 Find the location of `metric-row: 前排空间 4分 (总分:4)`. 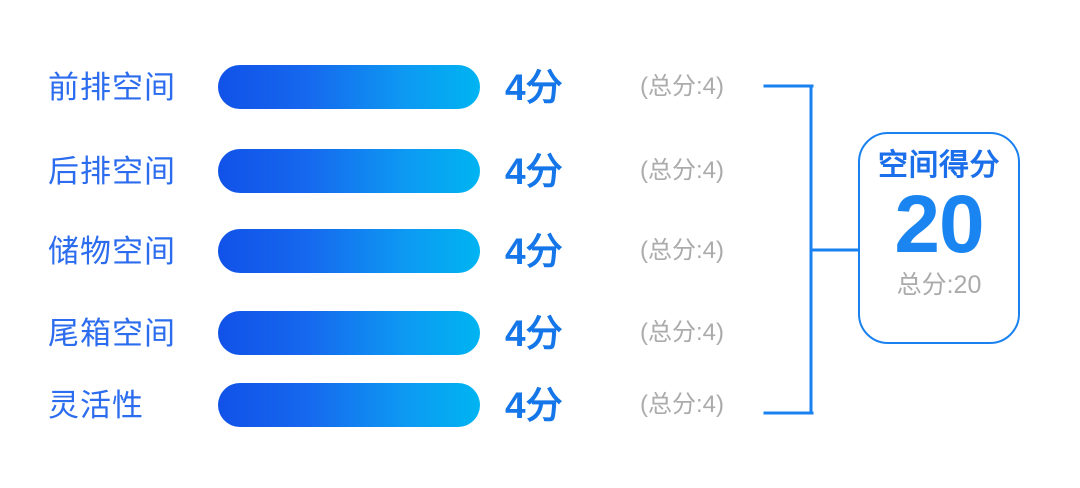

metric-row: 前排空间 4分 (总分:4) is located at coordinates (410, 87).